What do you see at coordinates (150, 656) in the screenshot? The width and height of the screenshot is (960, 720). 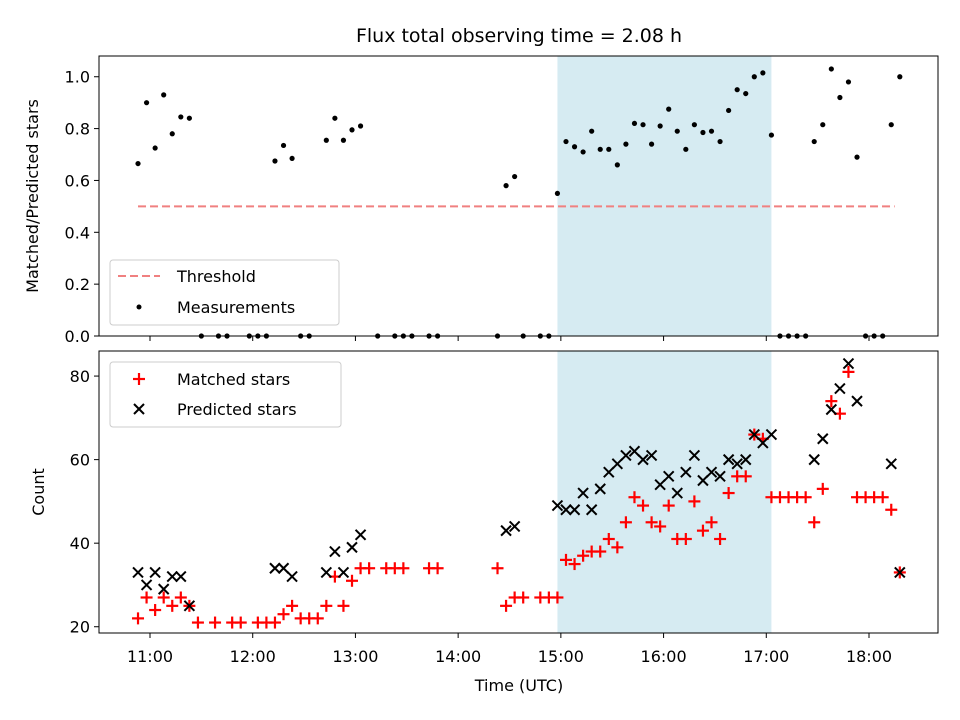 I see `x-tick-label: 11:00` at bounding box center [150, 656].